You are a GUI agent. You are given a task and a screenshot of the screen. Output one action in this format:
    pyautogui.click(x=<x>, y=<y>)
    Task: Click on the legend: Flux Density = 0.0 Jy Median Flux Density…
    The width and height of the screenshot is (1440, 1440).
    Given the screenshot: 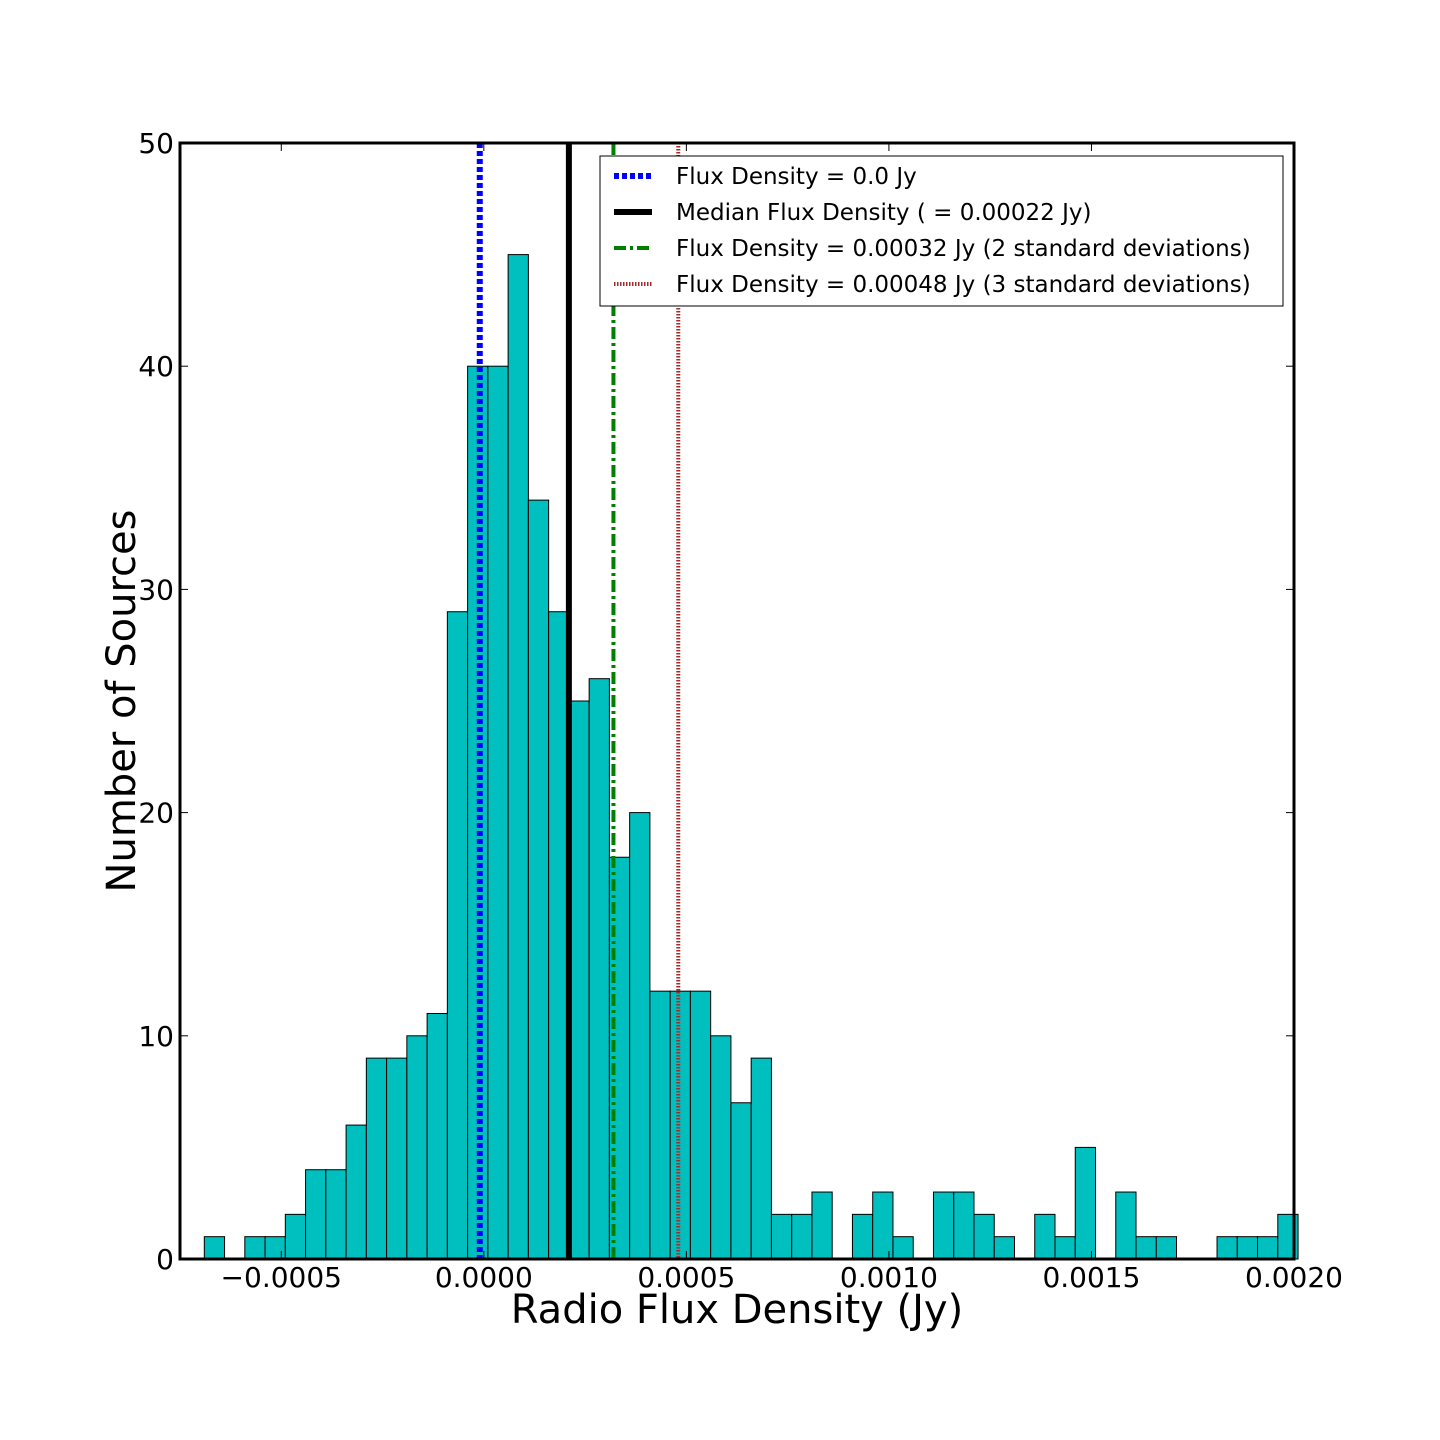 What is the action you would take?
    pyautogui.click(x=941, y=231)
    